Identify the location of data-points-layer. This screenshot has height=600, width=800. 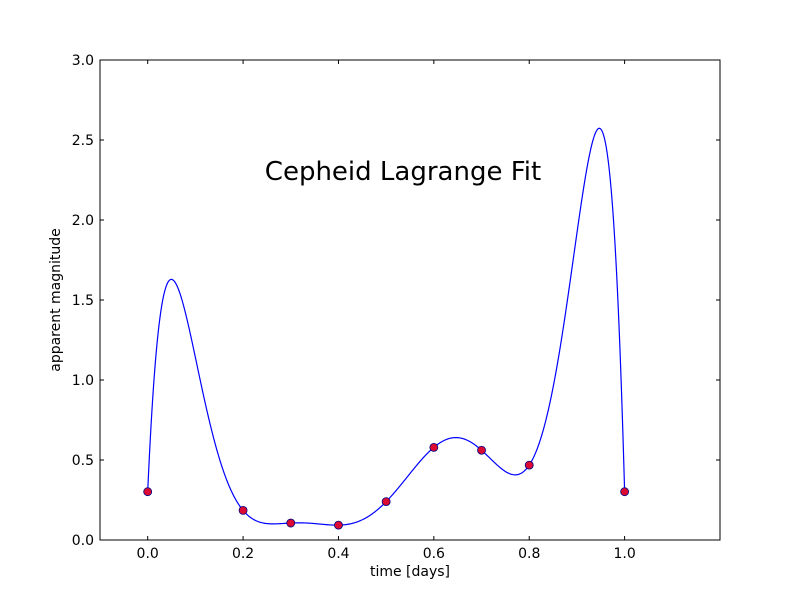
(386, 486).